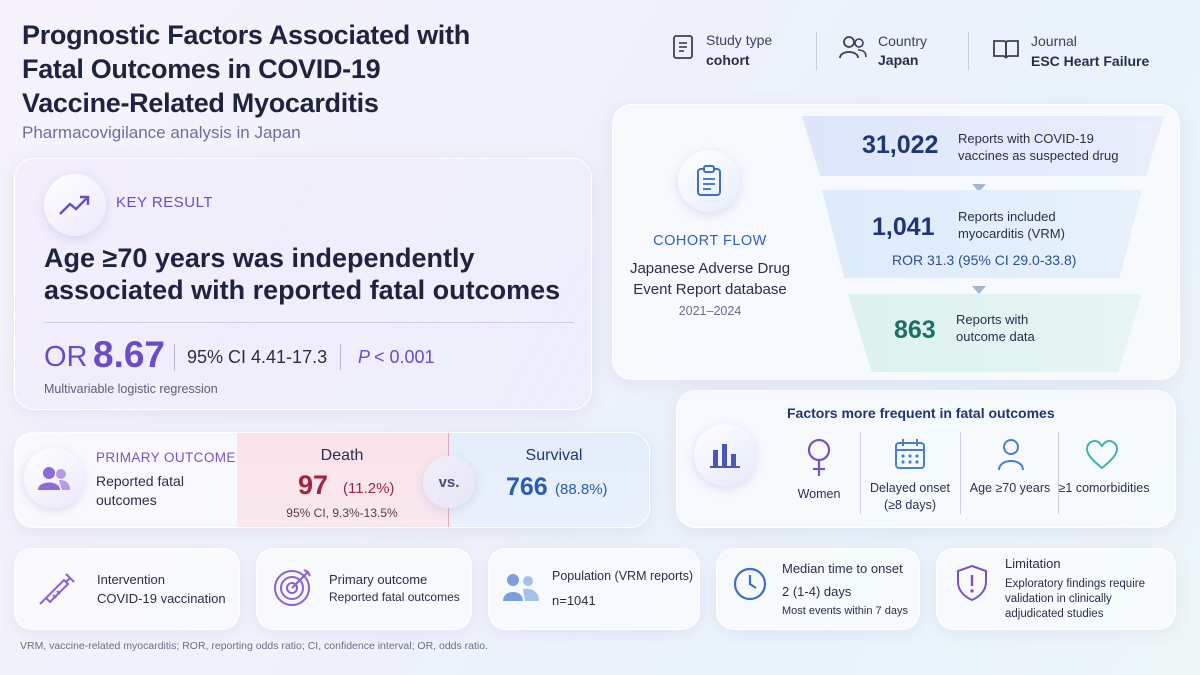  What do you see at coordinates (921, 413) in the screenshot?
I see `factors-title: Factors more frequent in fatal outcomes` at bounding box center [921, 413].